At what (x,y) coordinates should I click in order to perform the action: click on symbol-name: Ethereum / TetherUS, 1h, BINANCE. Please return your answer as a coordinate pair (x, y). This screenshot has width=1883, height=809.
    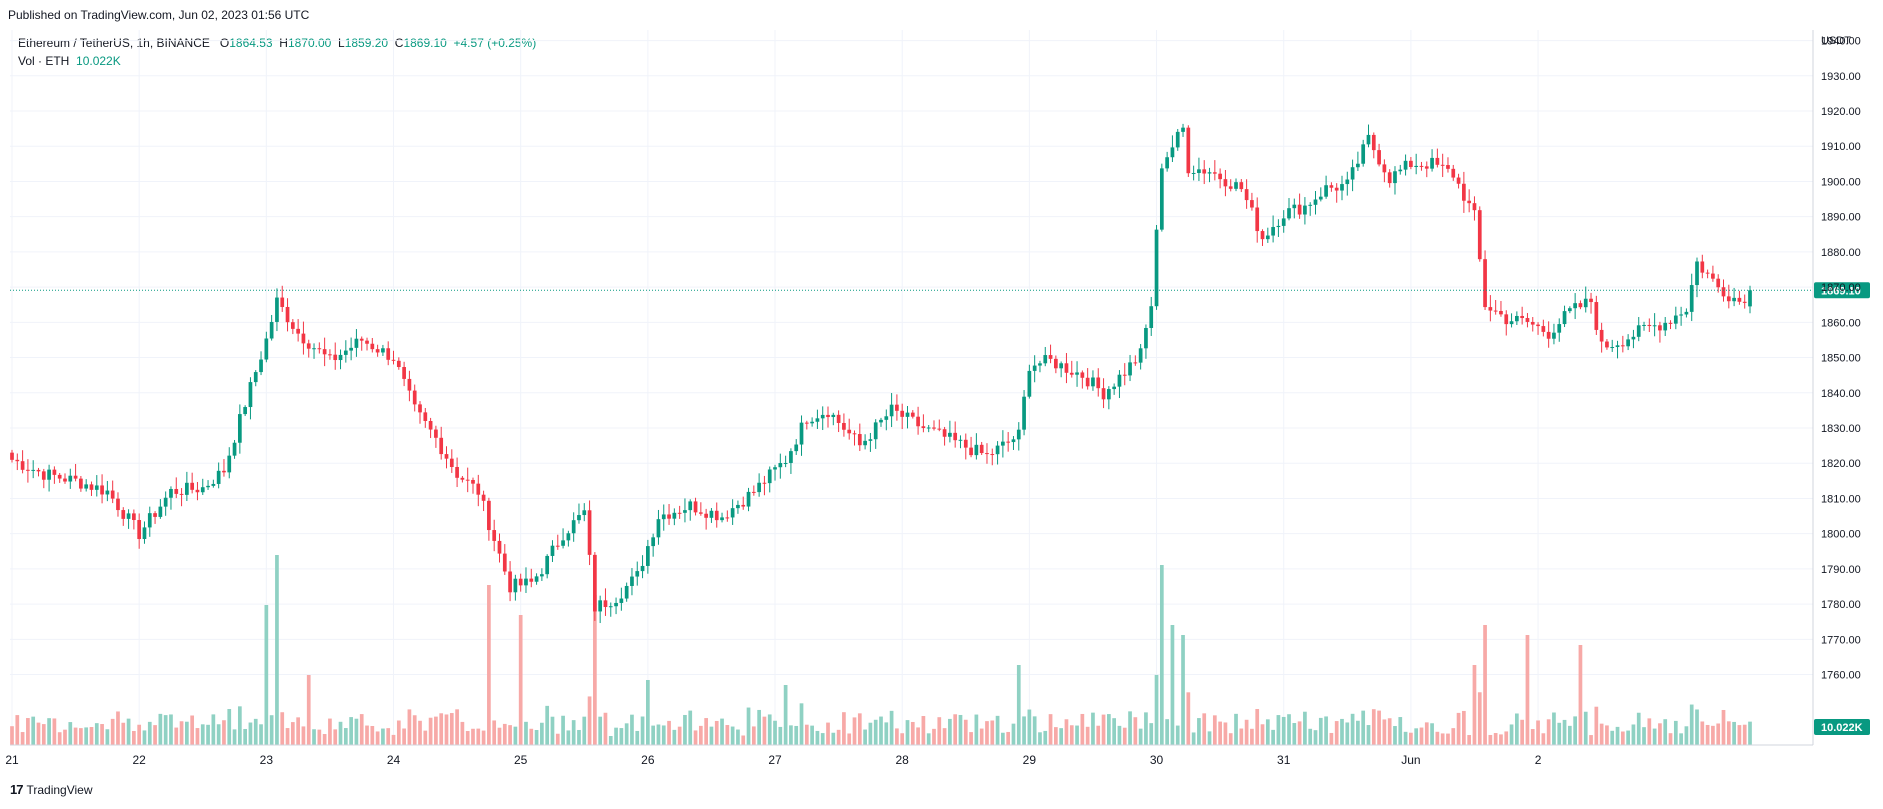
    Looking at the image, I should click on (114, 43).